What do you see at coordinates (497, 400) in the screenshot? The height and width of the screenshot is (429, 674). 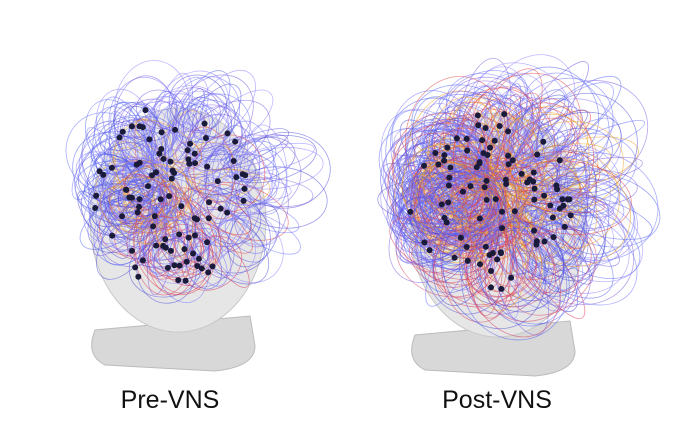 I see `panel-label: Post-VNS` at bounding box center [497, 400].